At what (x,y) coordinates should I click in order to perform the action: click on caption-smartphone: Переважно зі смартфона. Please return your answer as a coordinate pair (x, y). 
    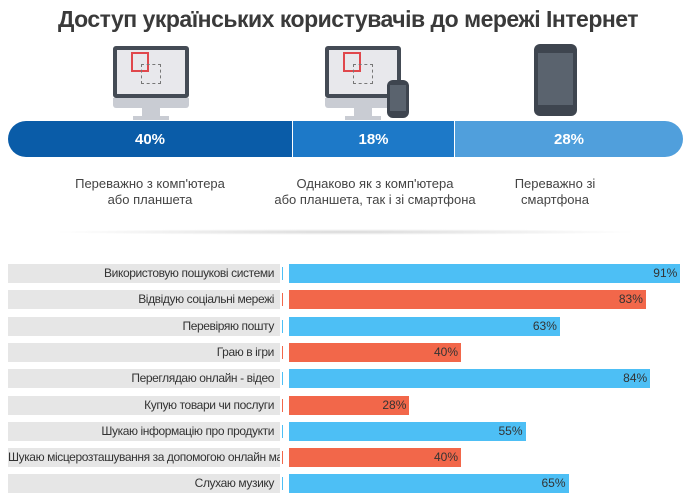
    Looking at the image, I should click on (555, 192).